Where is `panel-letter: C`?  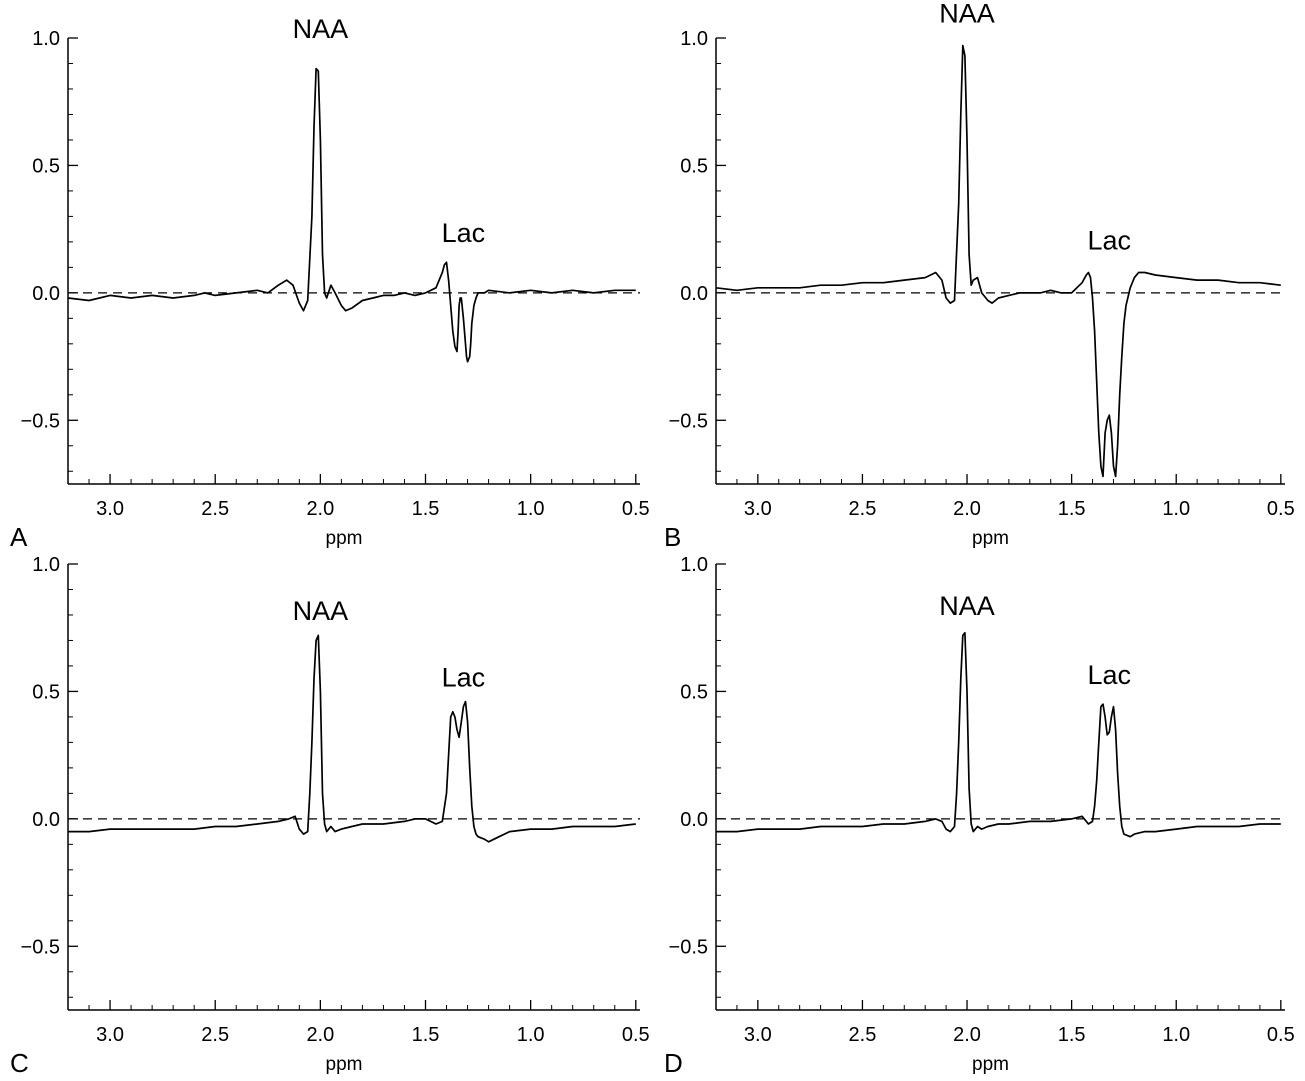
panel-letter: C is located at coordinates (19, 1063).